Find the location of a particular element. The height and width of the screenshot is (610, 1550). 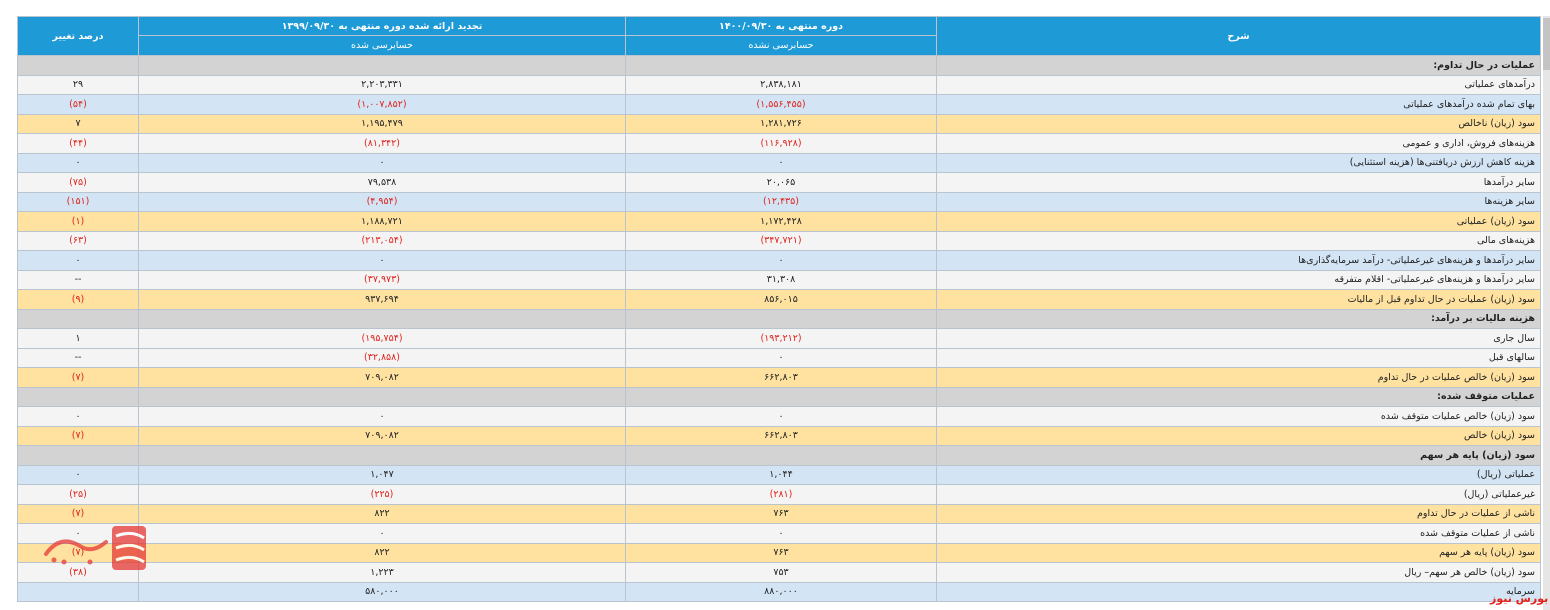

previous-value-cell: (۳۲,۸۵۸) is located at coordinates (382, 357).